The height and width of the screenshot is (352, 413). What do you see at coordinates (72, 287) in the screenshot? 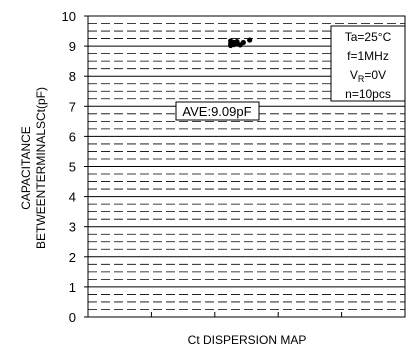
I see `y-tick-label: 1` at bounding box center [72, 287].